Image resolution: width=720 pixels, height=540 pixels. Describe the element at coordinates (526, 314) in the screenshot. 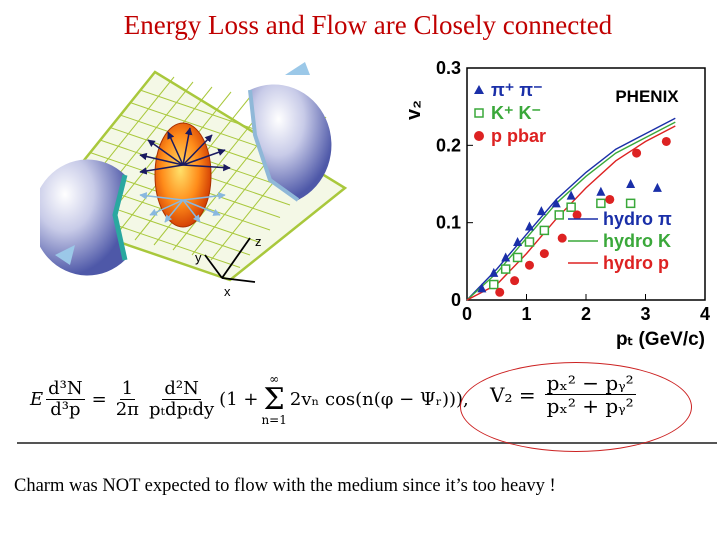

I see `x-tick-label: 1` at that location.